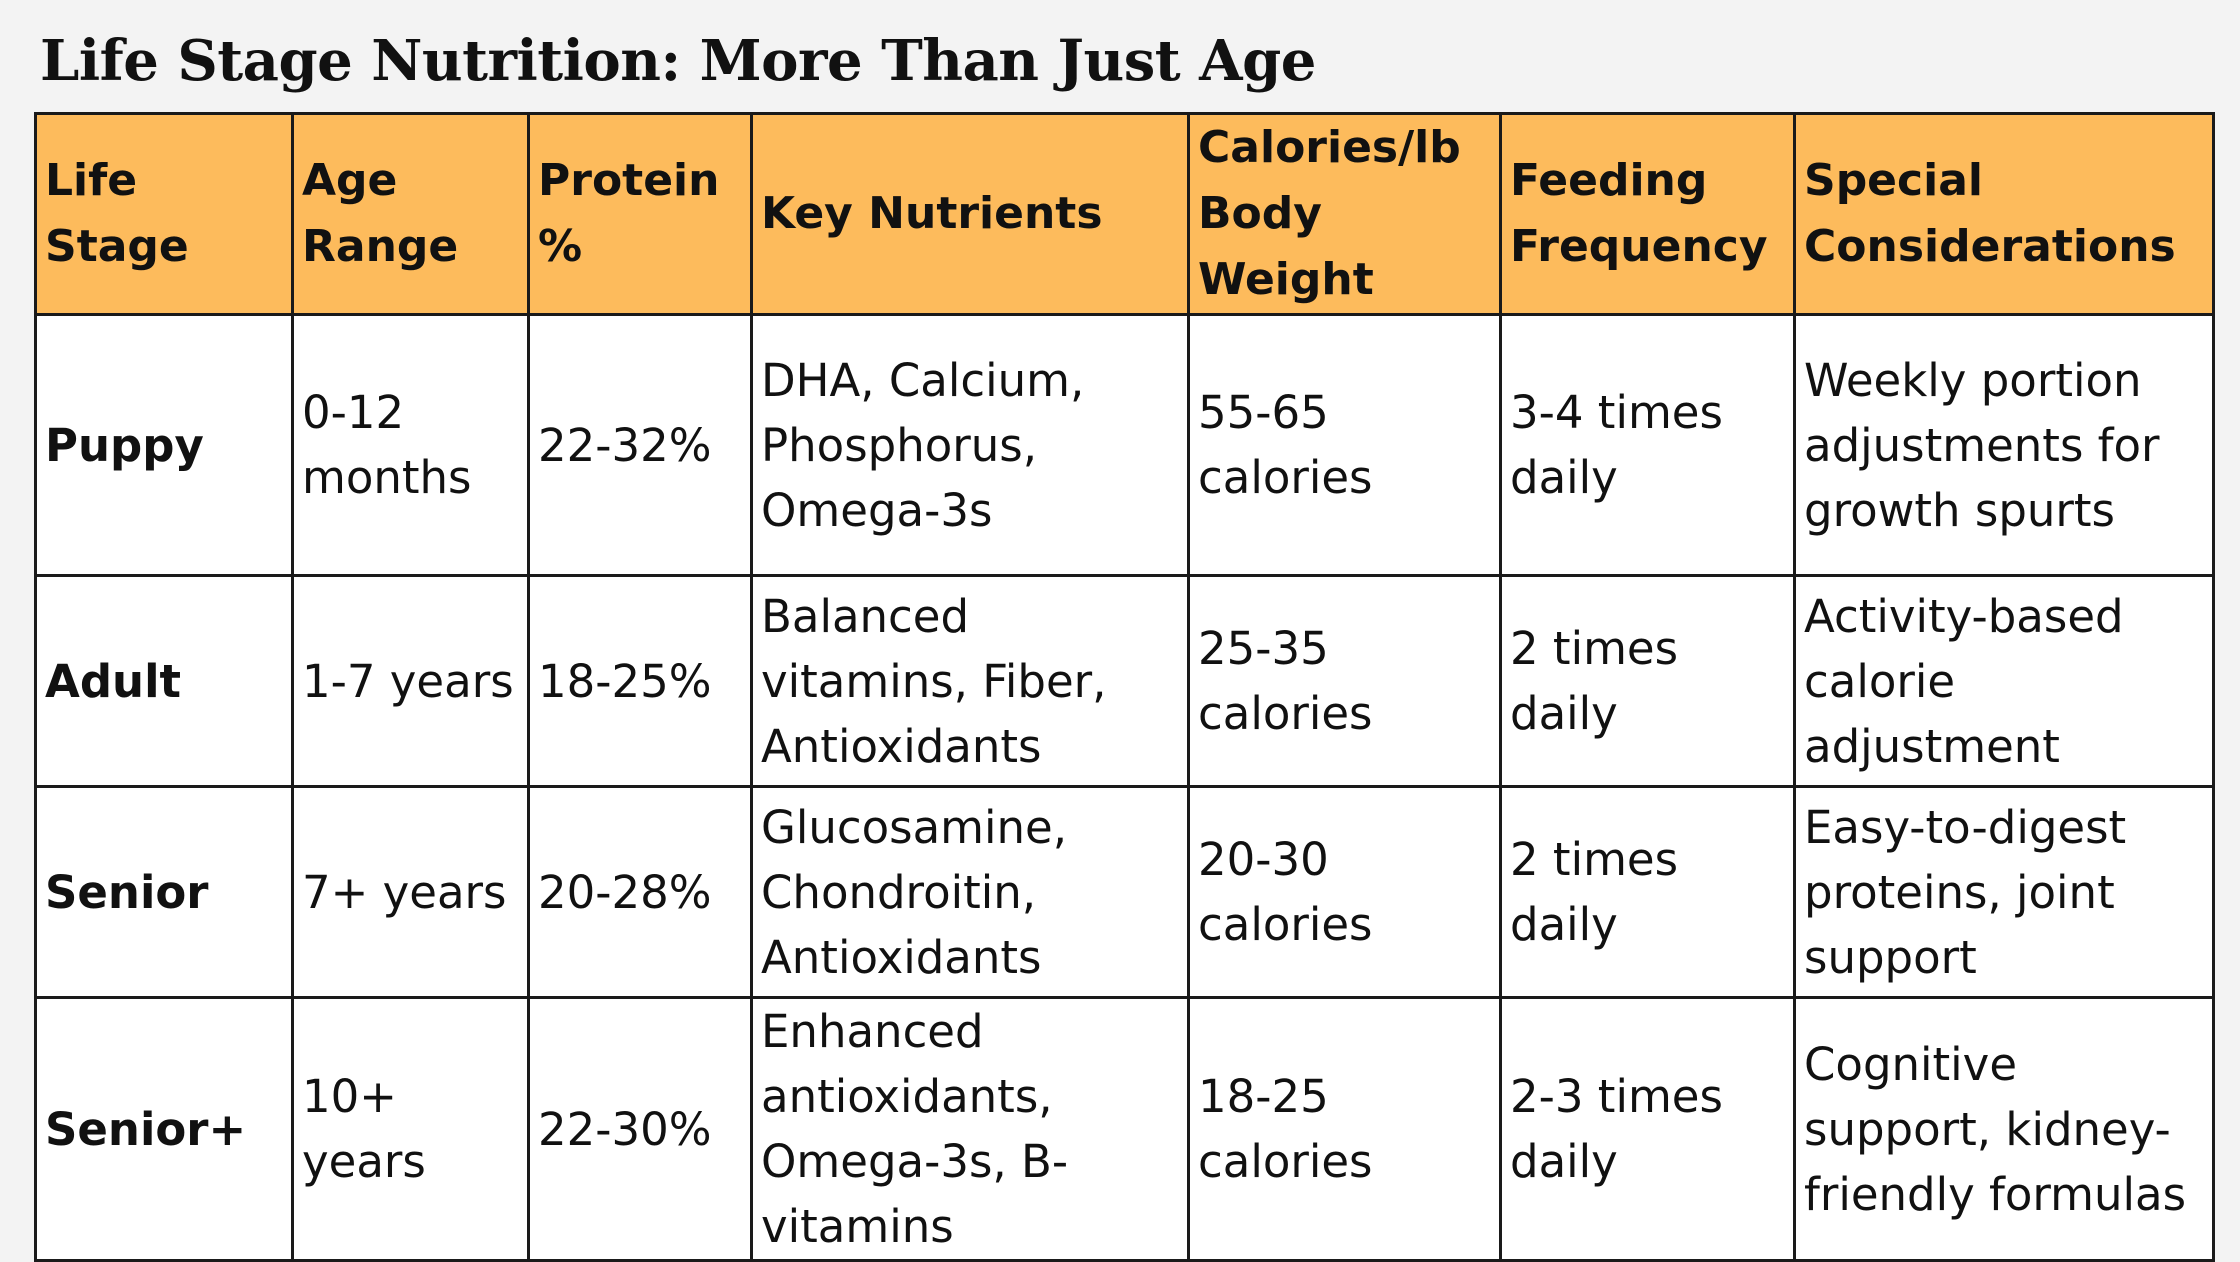 This screenshot has height=1262, width=2240. I want to click on cell-calories: 25-35 calories, so click(1344, 681).